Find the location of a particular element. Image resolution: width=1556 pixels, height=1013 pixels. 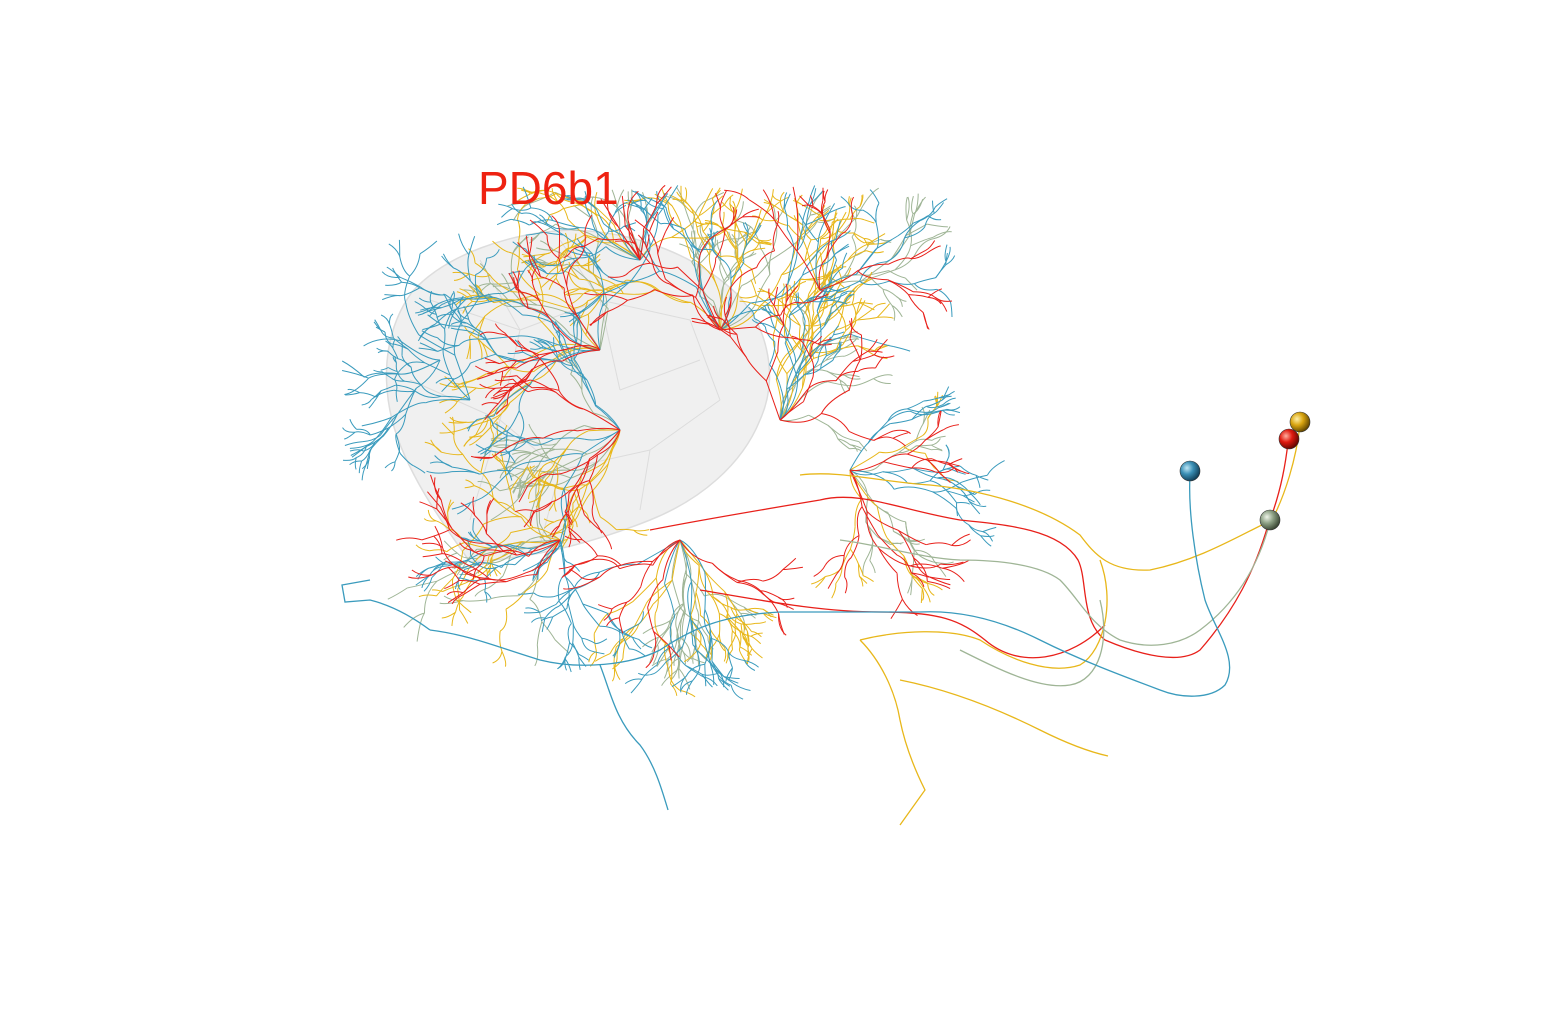

neuron-gold-soma is located at coordinates (1300, 422).